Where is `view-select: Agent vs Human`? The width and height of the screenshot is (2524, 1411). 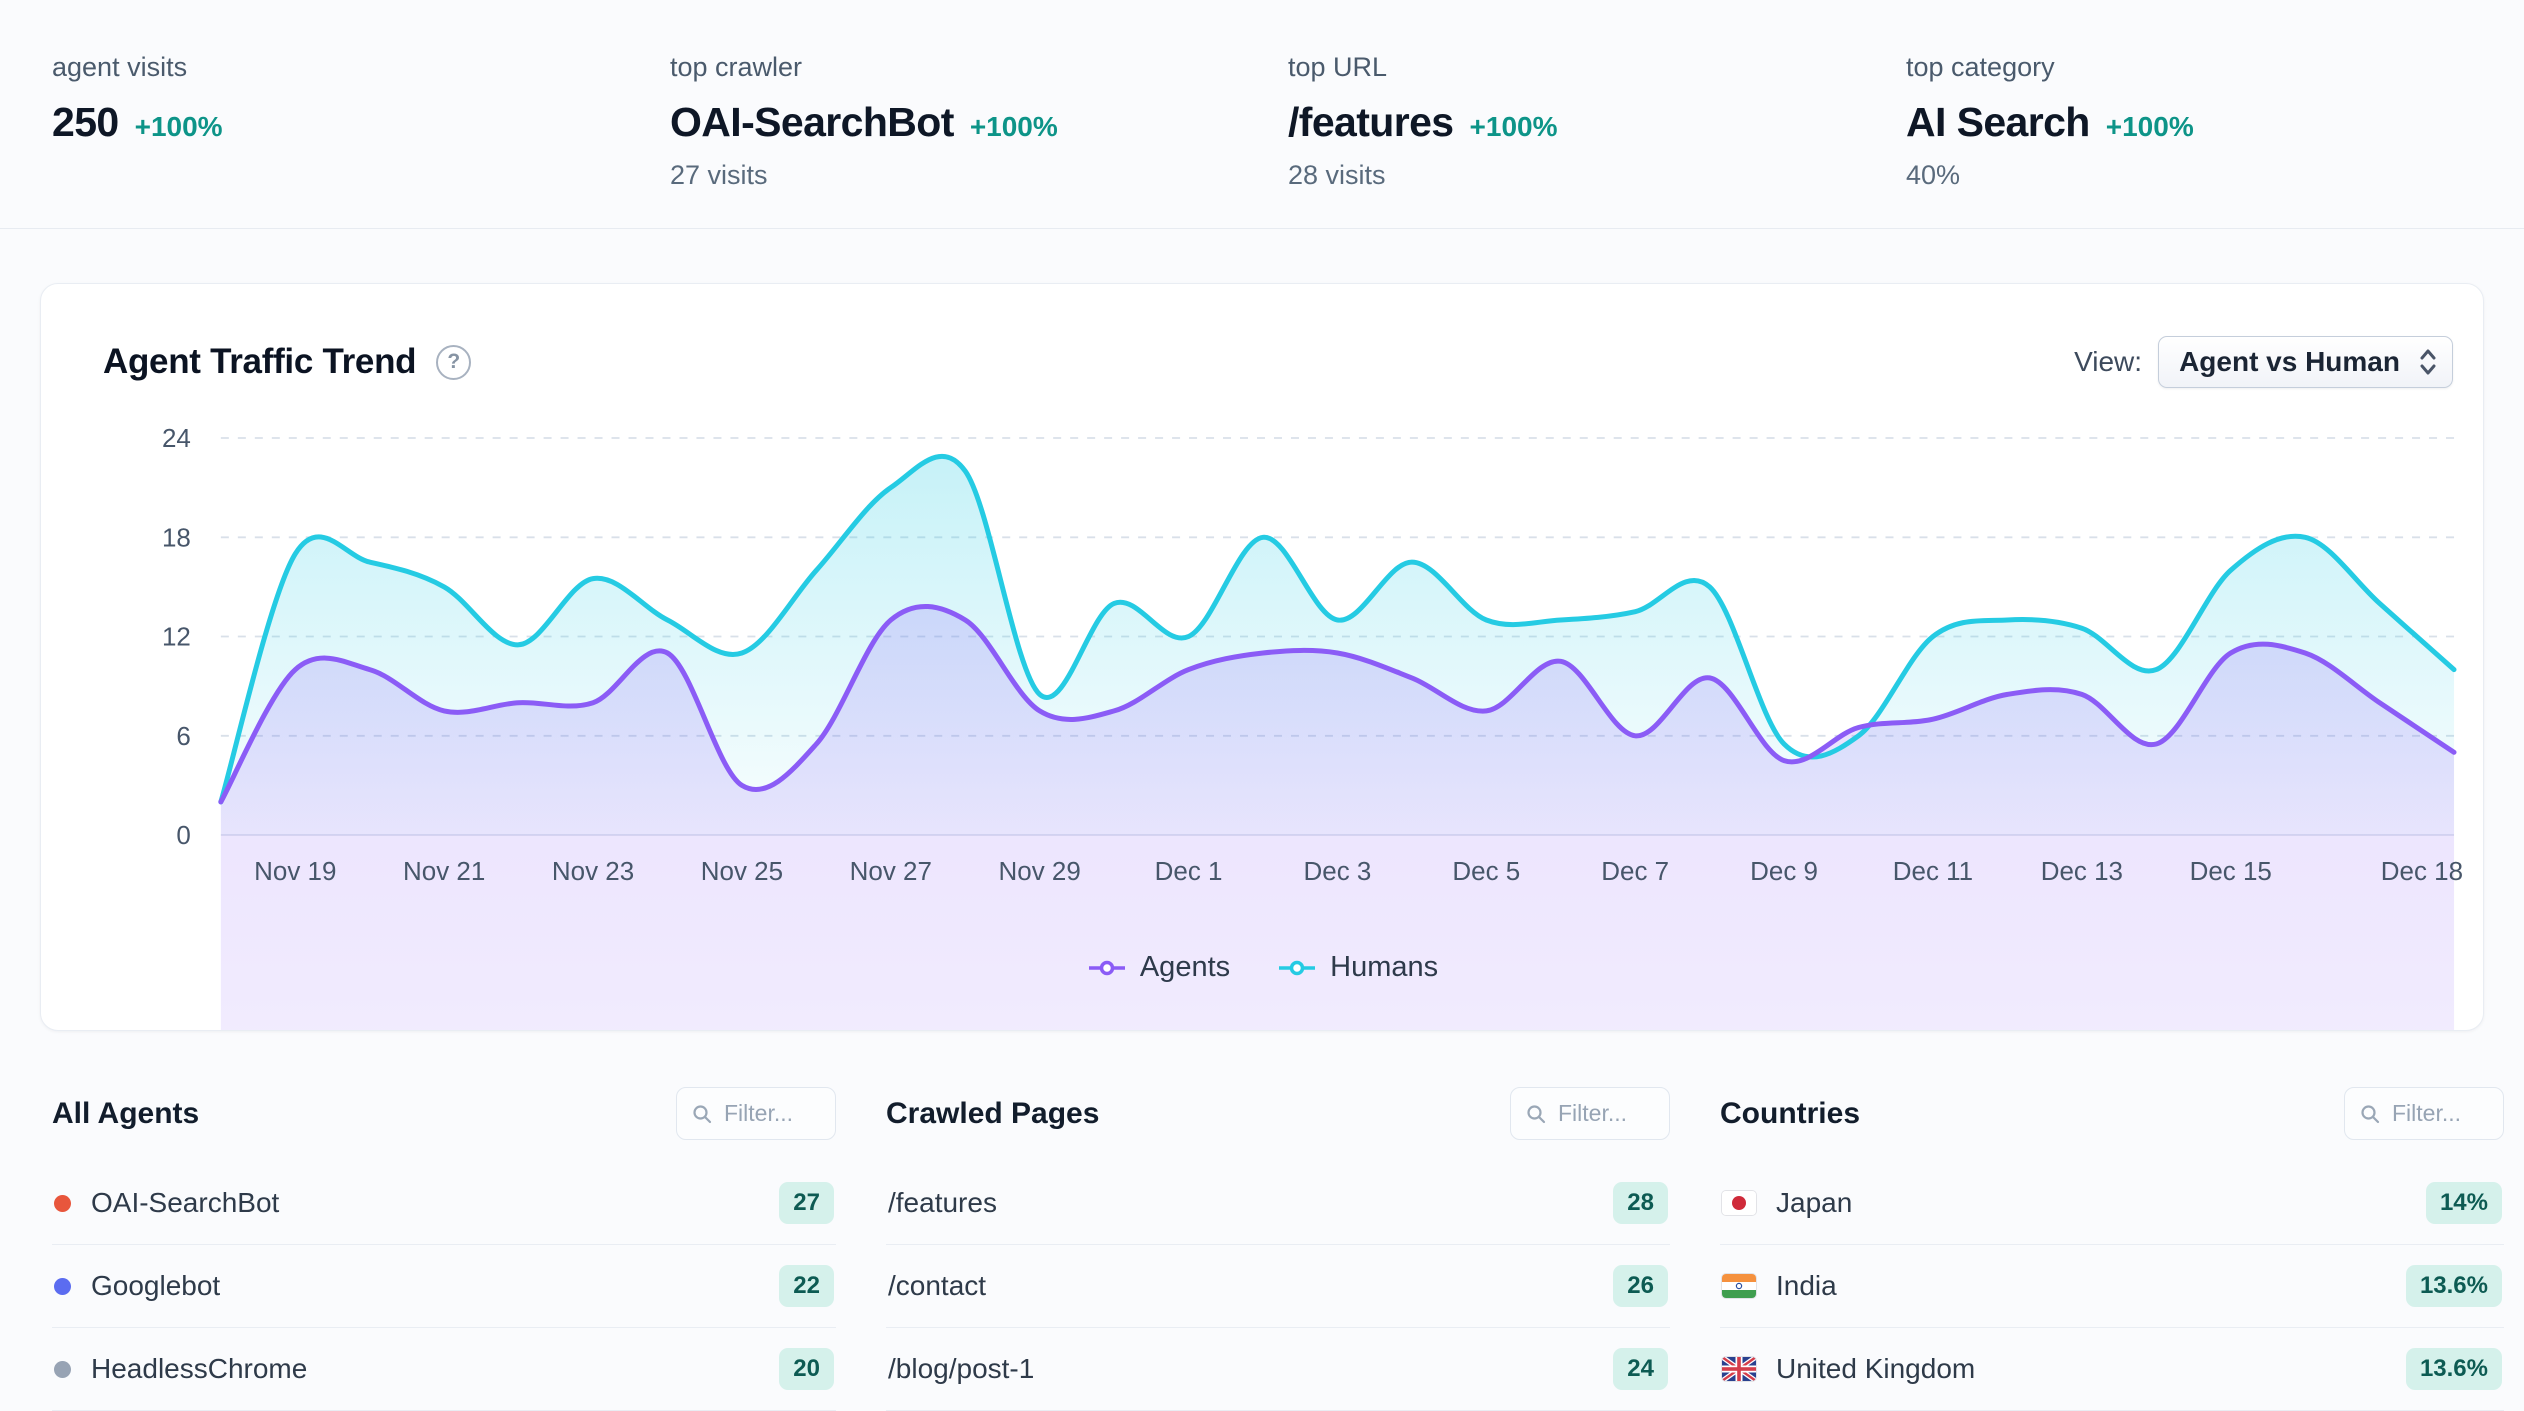
view-select: Agent vs Human is located at coordinates (2305, 362).